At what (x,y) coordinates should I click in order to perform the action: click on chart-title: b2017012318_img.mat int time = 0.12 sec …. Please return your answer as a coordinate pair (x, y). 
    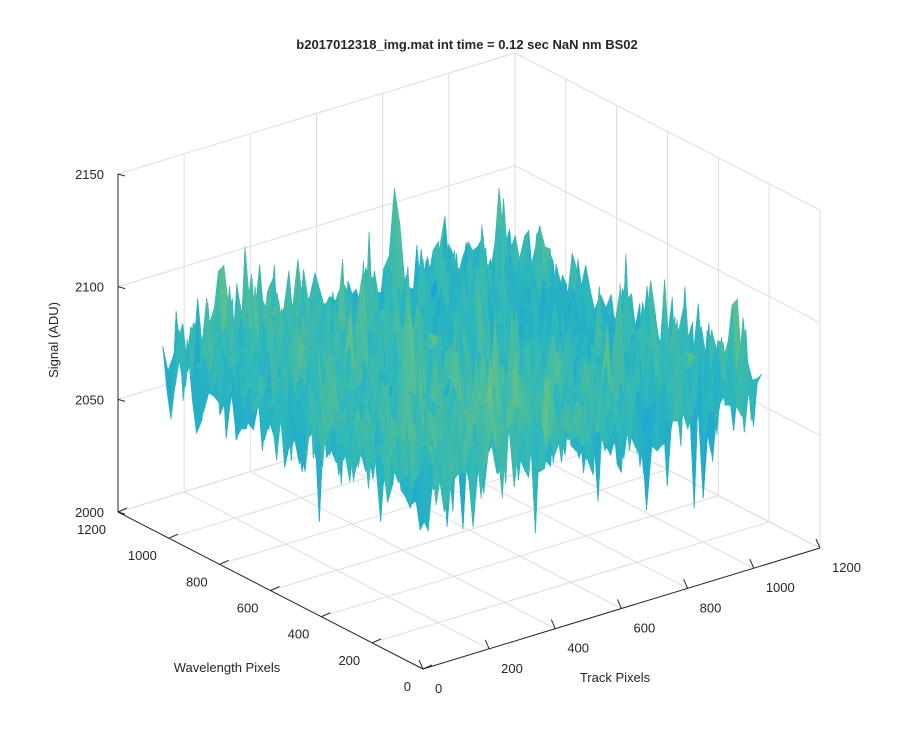
    Looking at the image, I should click on (466, 44).